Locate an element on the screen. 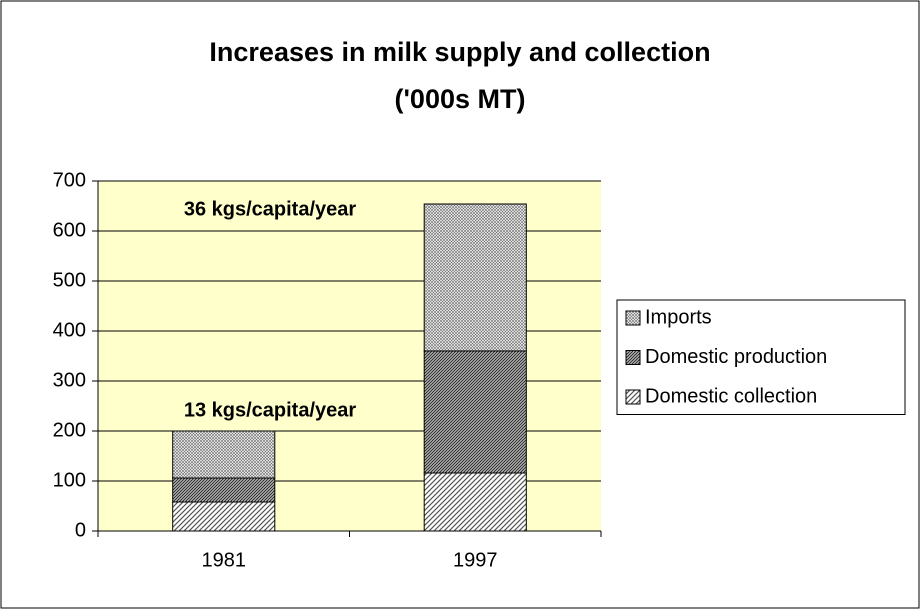 This screenshot has height=610, width=921. x-tick-label: 1997 is located at coordinates (475, 560).